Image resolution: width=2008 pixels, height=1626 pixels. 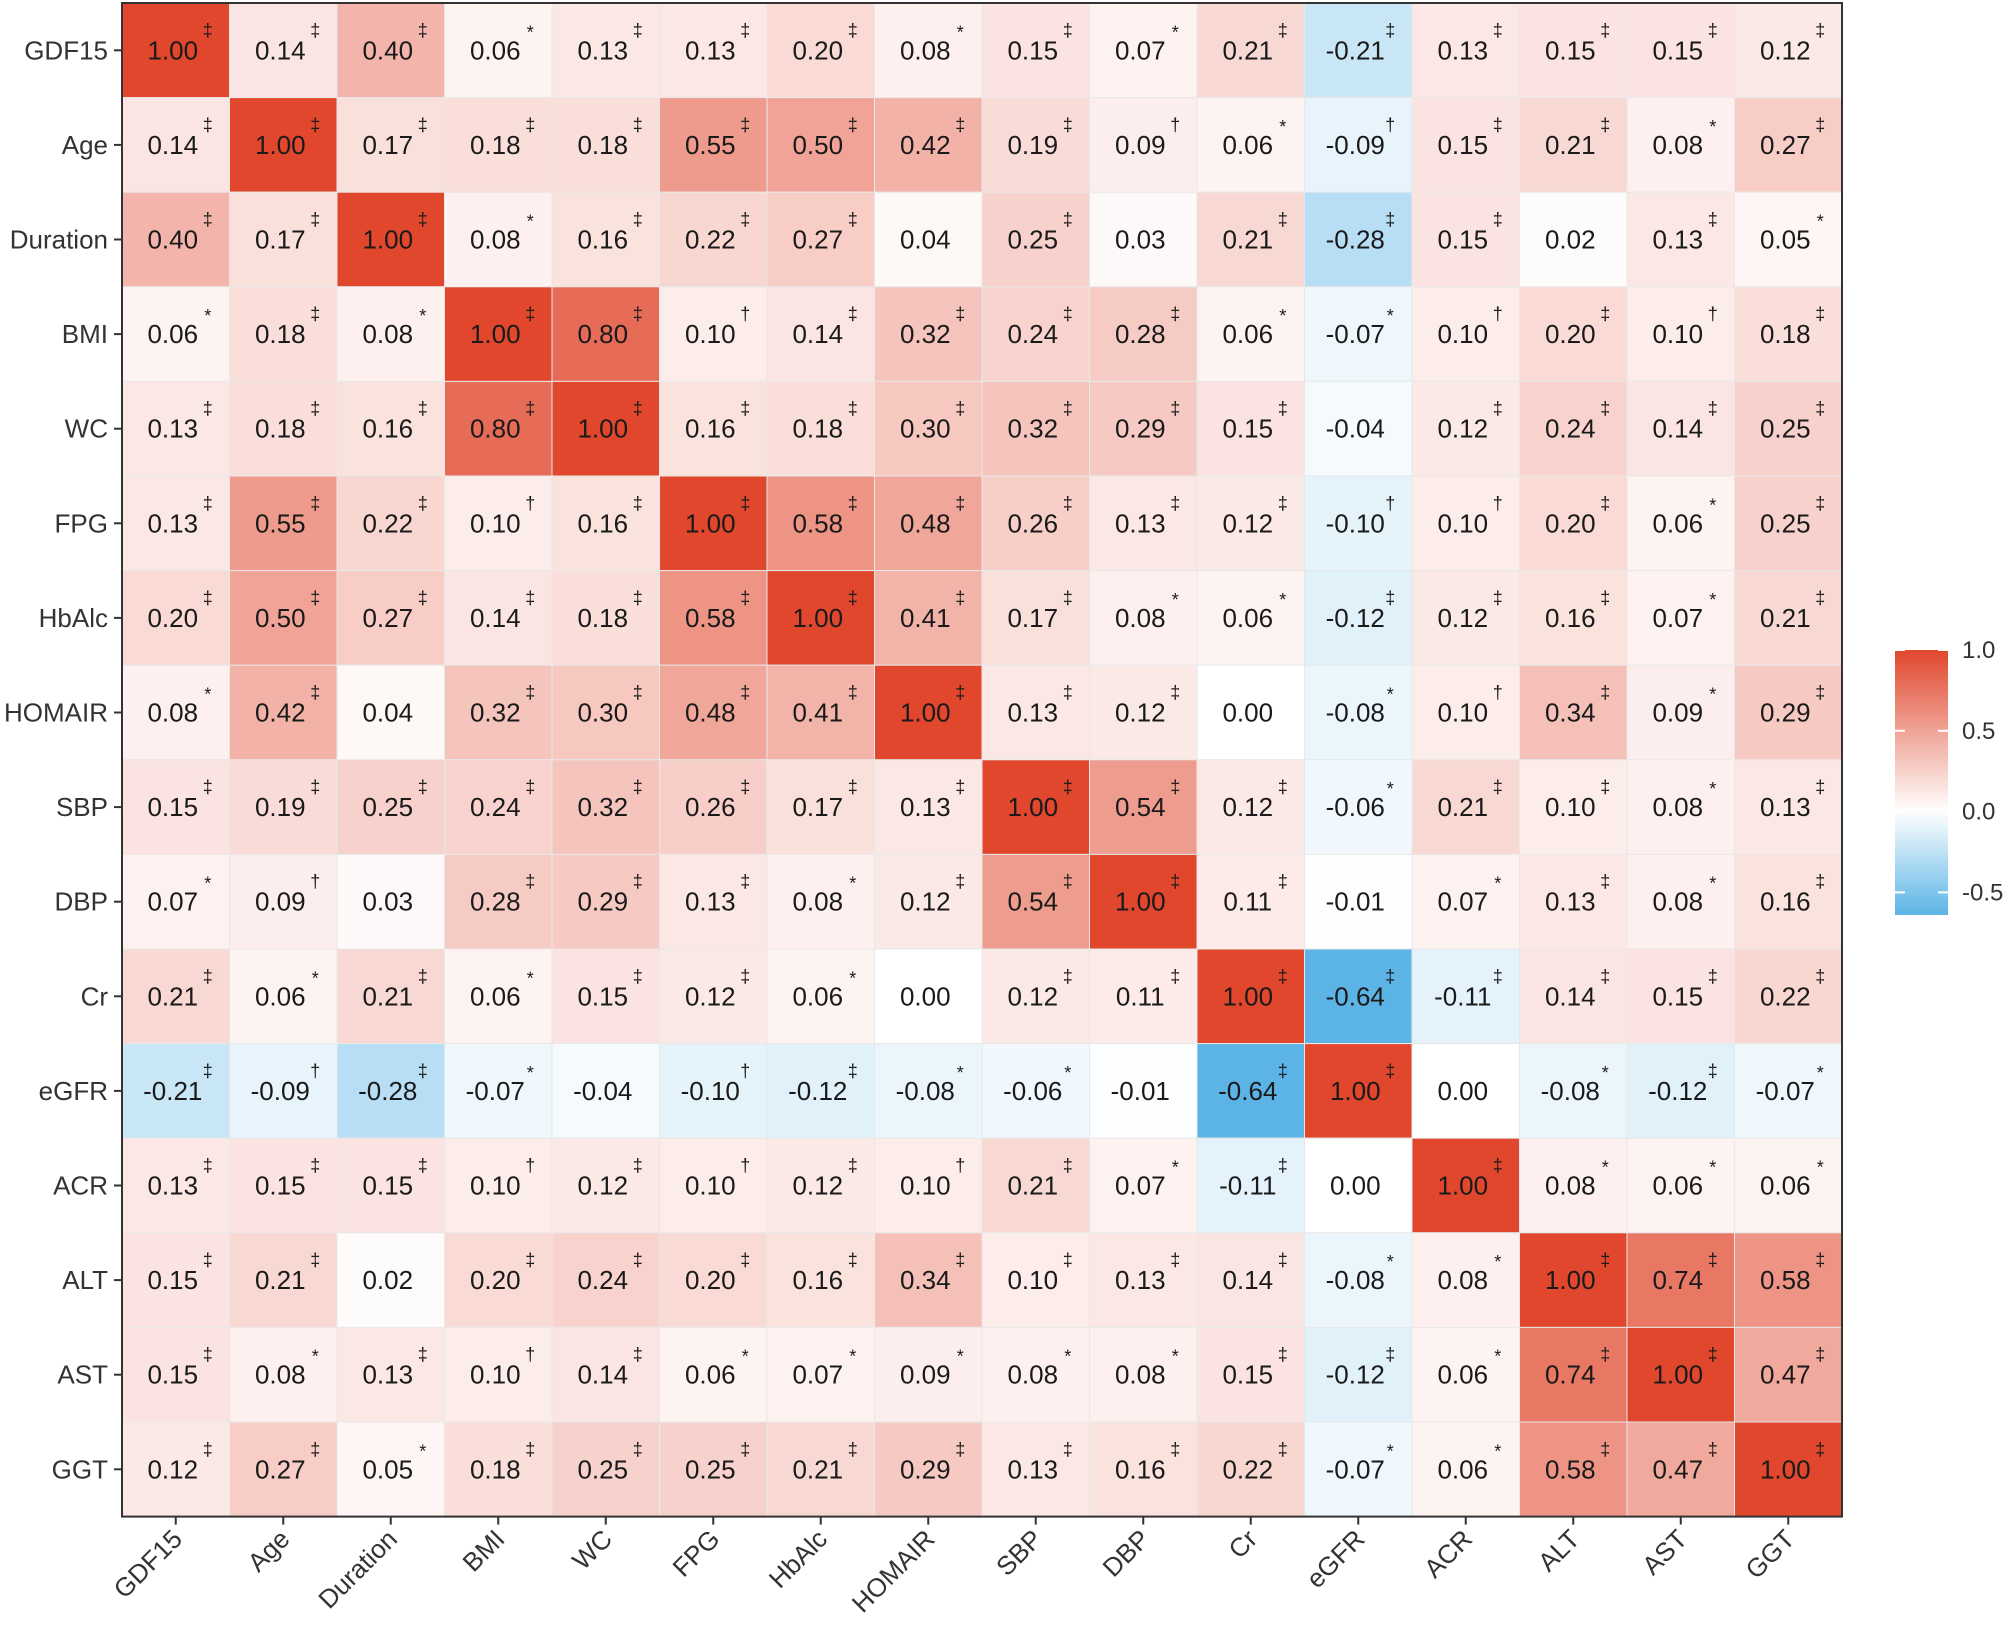 I want to click on y-tick-label: BMI, so click(x=85, y=334).